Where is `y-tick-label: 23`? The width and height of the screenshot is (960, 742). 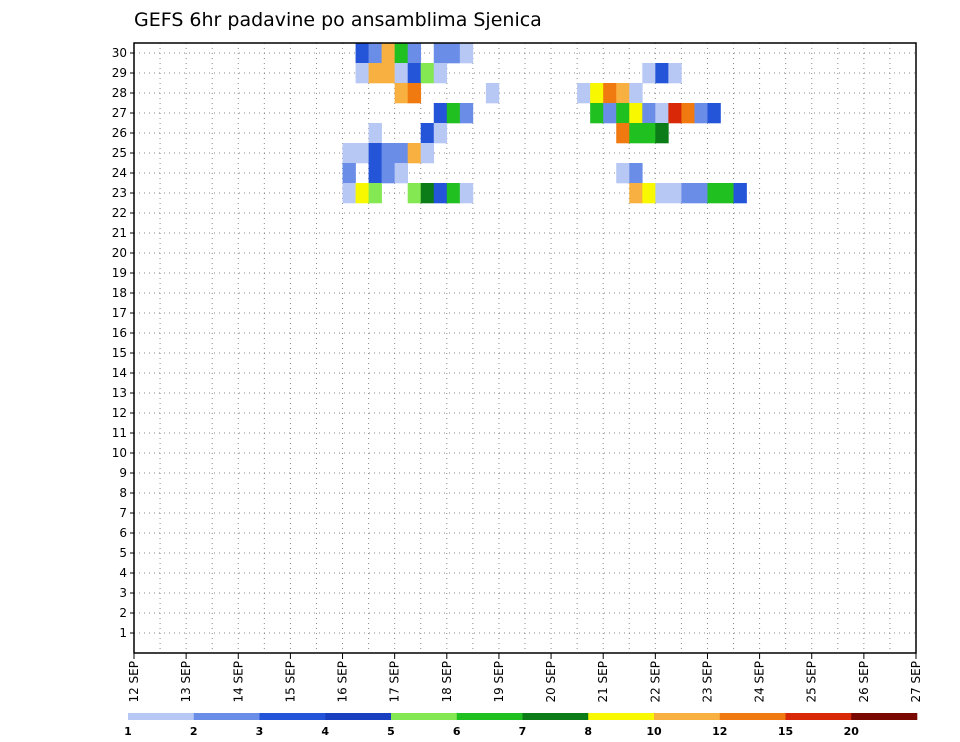 y-tick-label: 23 is located at coordinates (119, 193).